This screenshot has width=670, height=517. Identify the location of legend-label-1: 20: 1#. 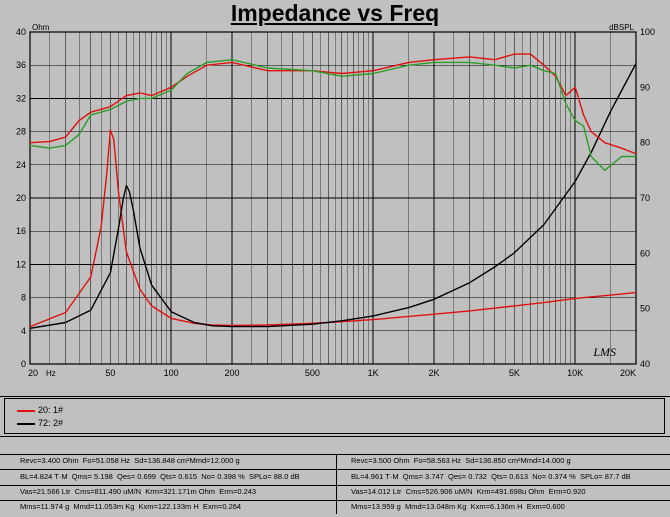
(51, 410).